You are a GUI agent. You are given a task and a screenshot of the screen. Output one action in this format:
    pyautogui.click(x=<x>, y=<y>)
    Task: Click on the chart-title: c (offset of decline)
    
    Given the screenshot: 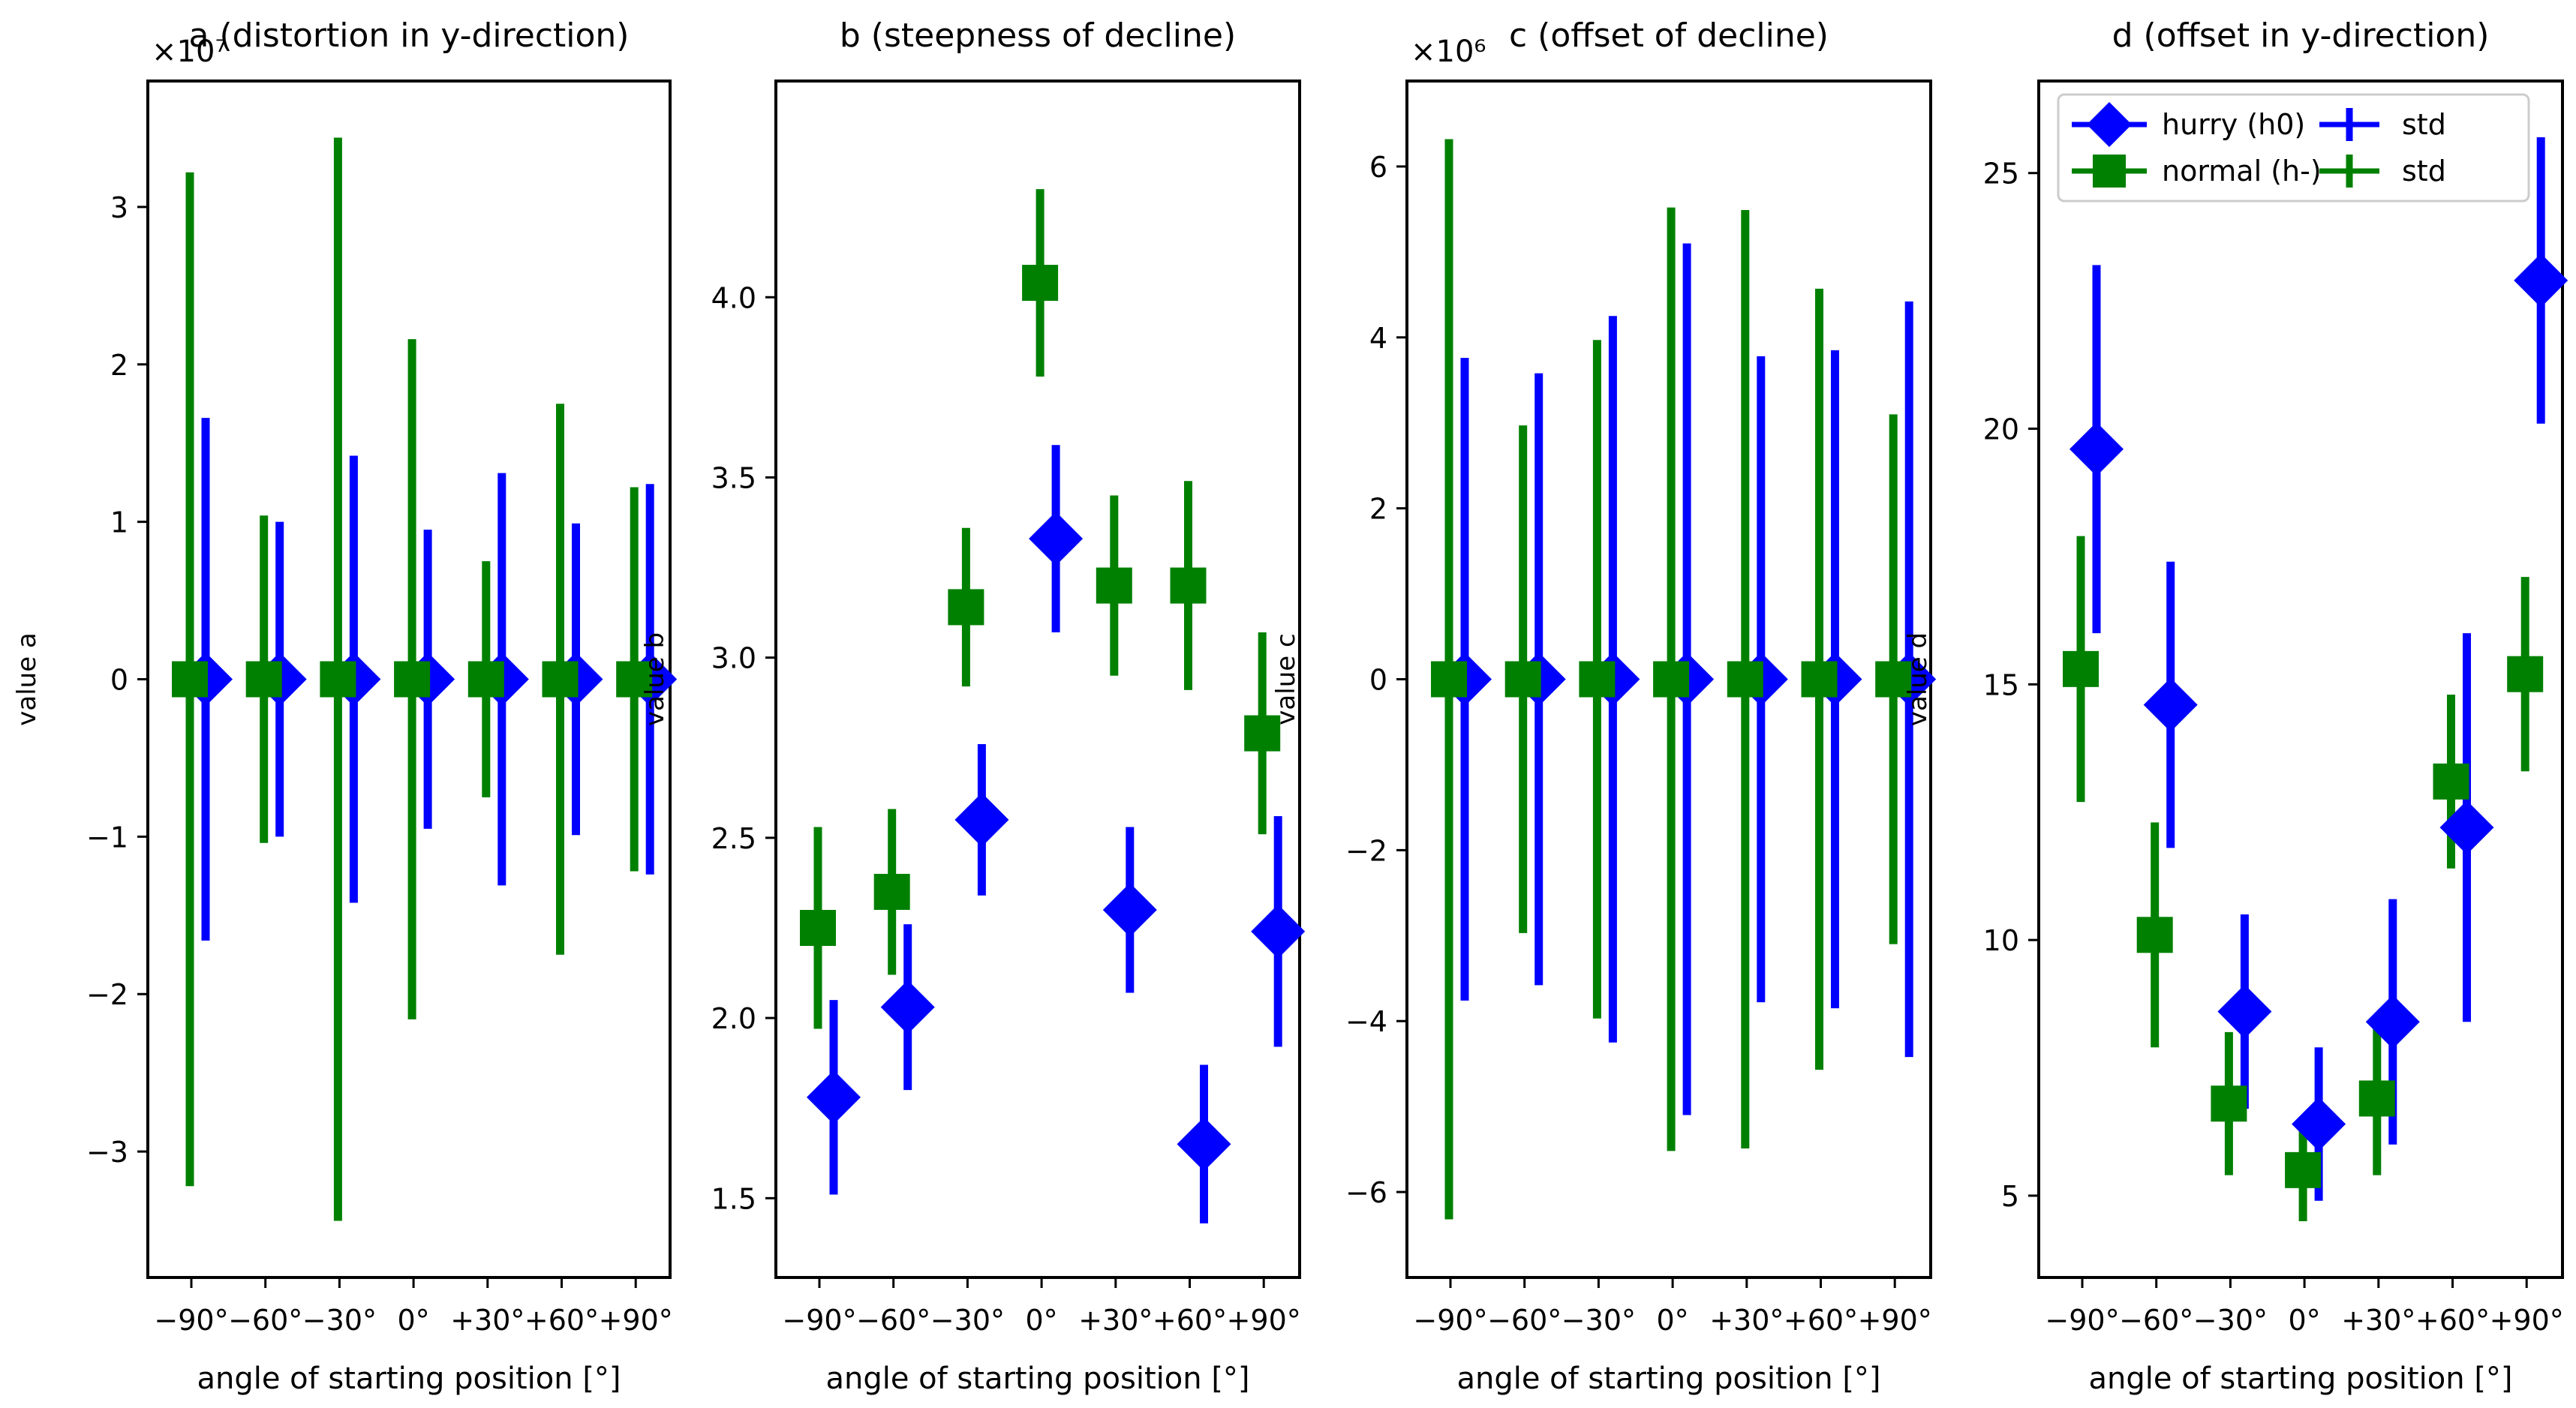 What is the action you would take?
    pyautogui.click(x=1669, y=36)
    